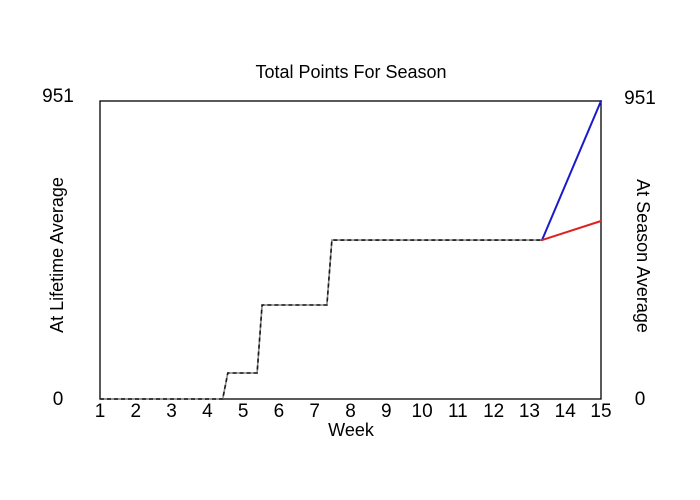 This screenshot has height=500, width=700. What do you see at coordinates (386, 411) in the screenshot?
I see `x-tick-label: 9` at bounding box center [386, 411].